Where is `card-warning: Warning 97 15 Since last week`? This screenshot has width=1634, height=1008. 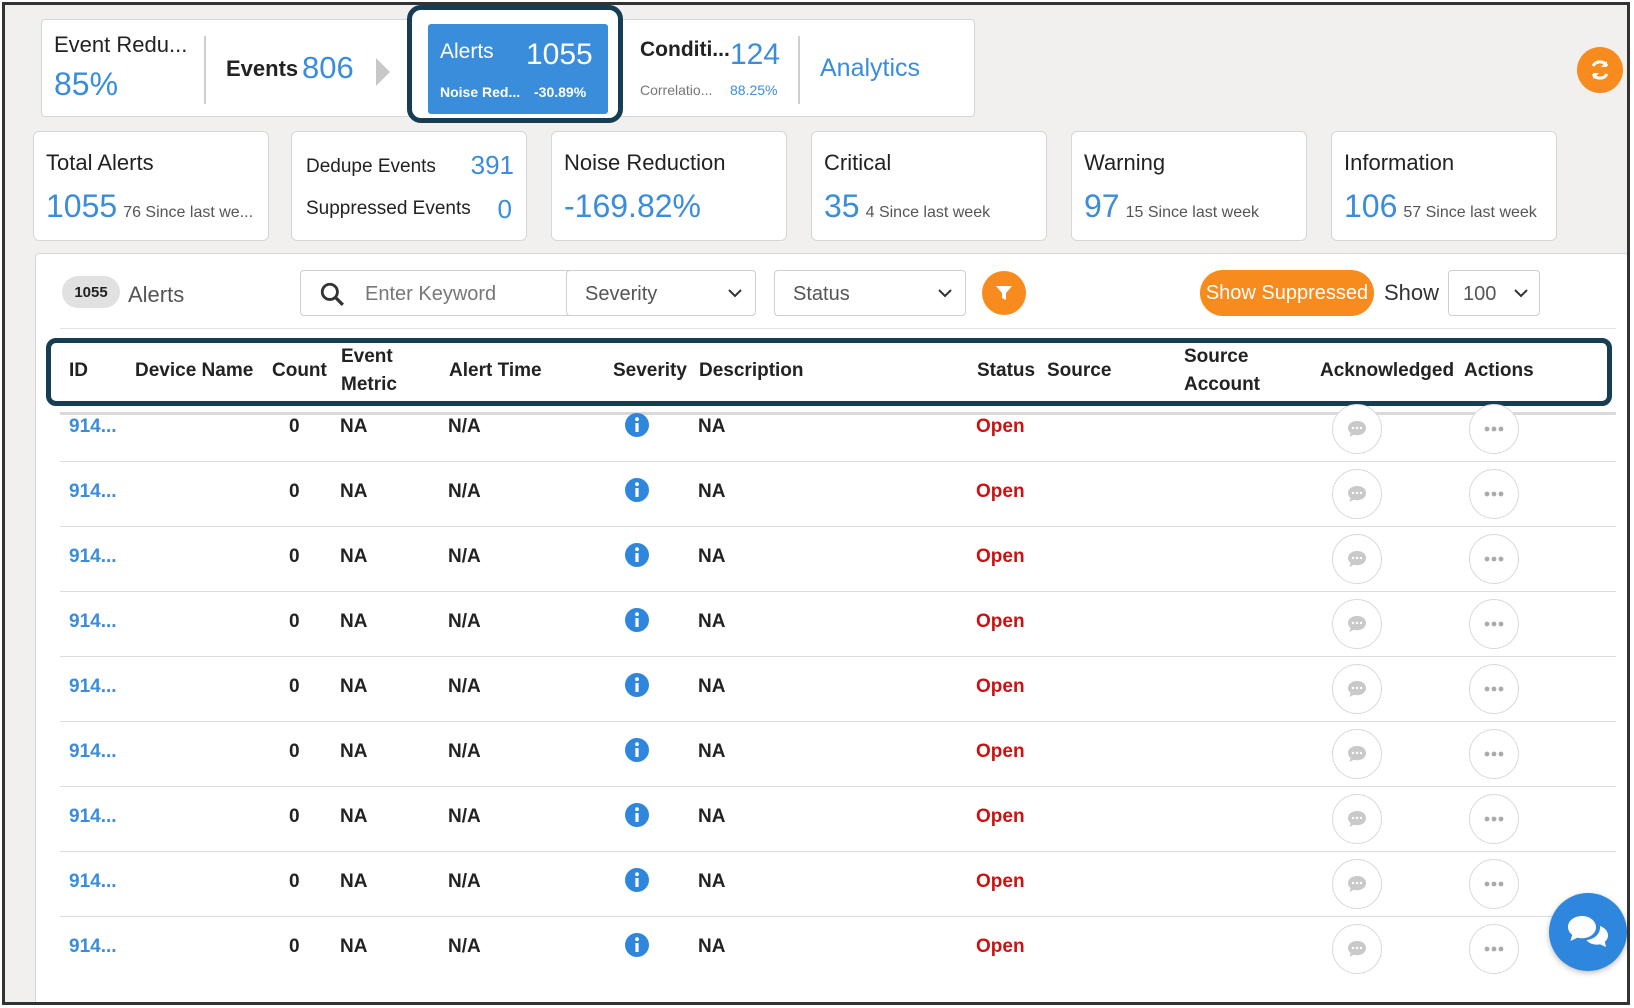
card-warning: Warning 97 15 Since last week is located at coordinates (1189, 186).